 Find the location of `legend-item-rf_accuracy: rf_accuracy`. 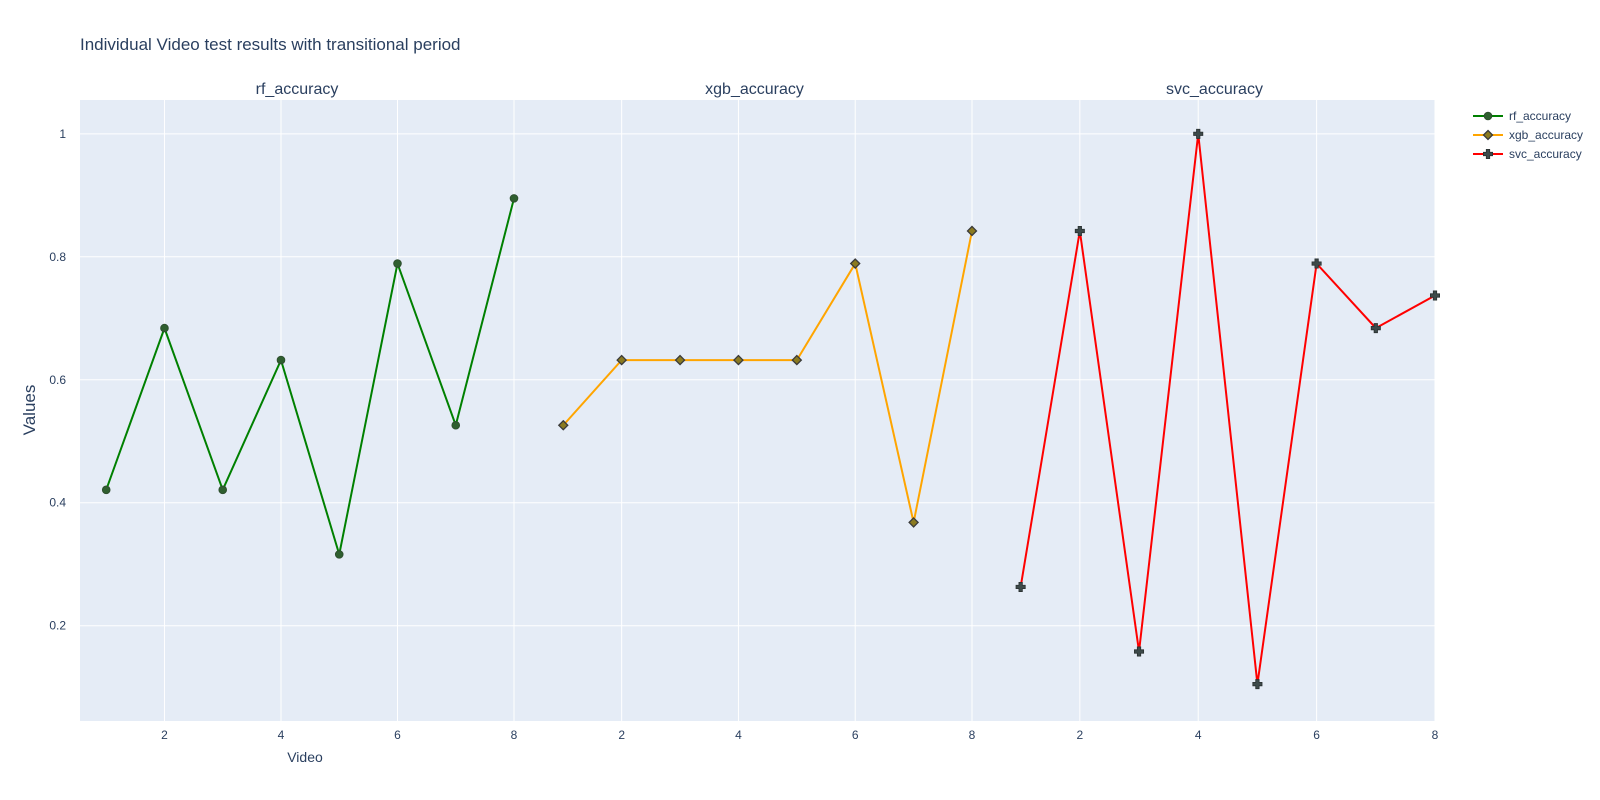

legend-item-rf_accuracy: rf_accuracy is located at coordinates (1522, 116).